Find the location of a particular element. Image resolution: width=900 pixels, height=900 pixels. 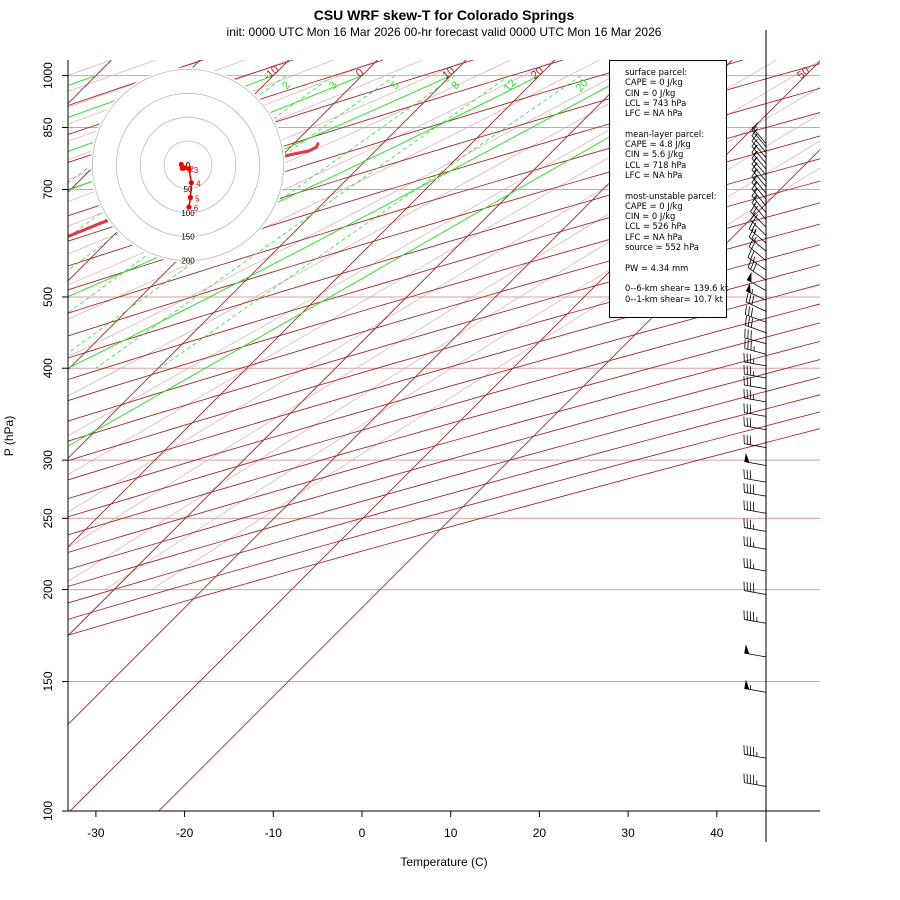

x-tick-label: 0 is located at coordinates (362, 833).